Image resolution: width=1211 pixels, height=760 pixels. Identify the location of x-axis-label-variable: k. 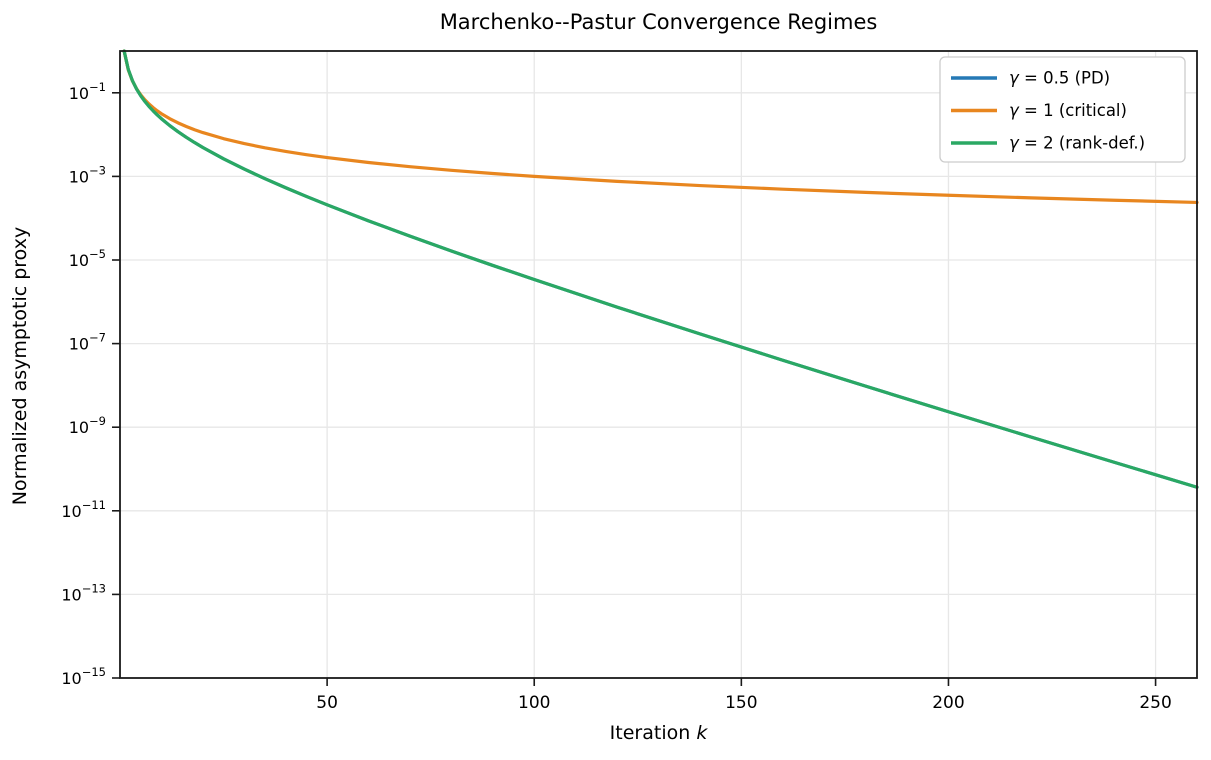
(702, 733).